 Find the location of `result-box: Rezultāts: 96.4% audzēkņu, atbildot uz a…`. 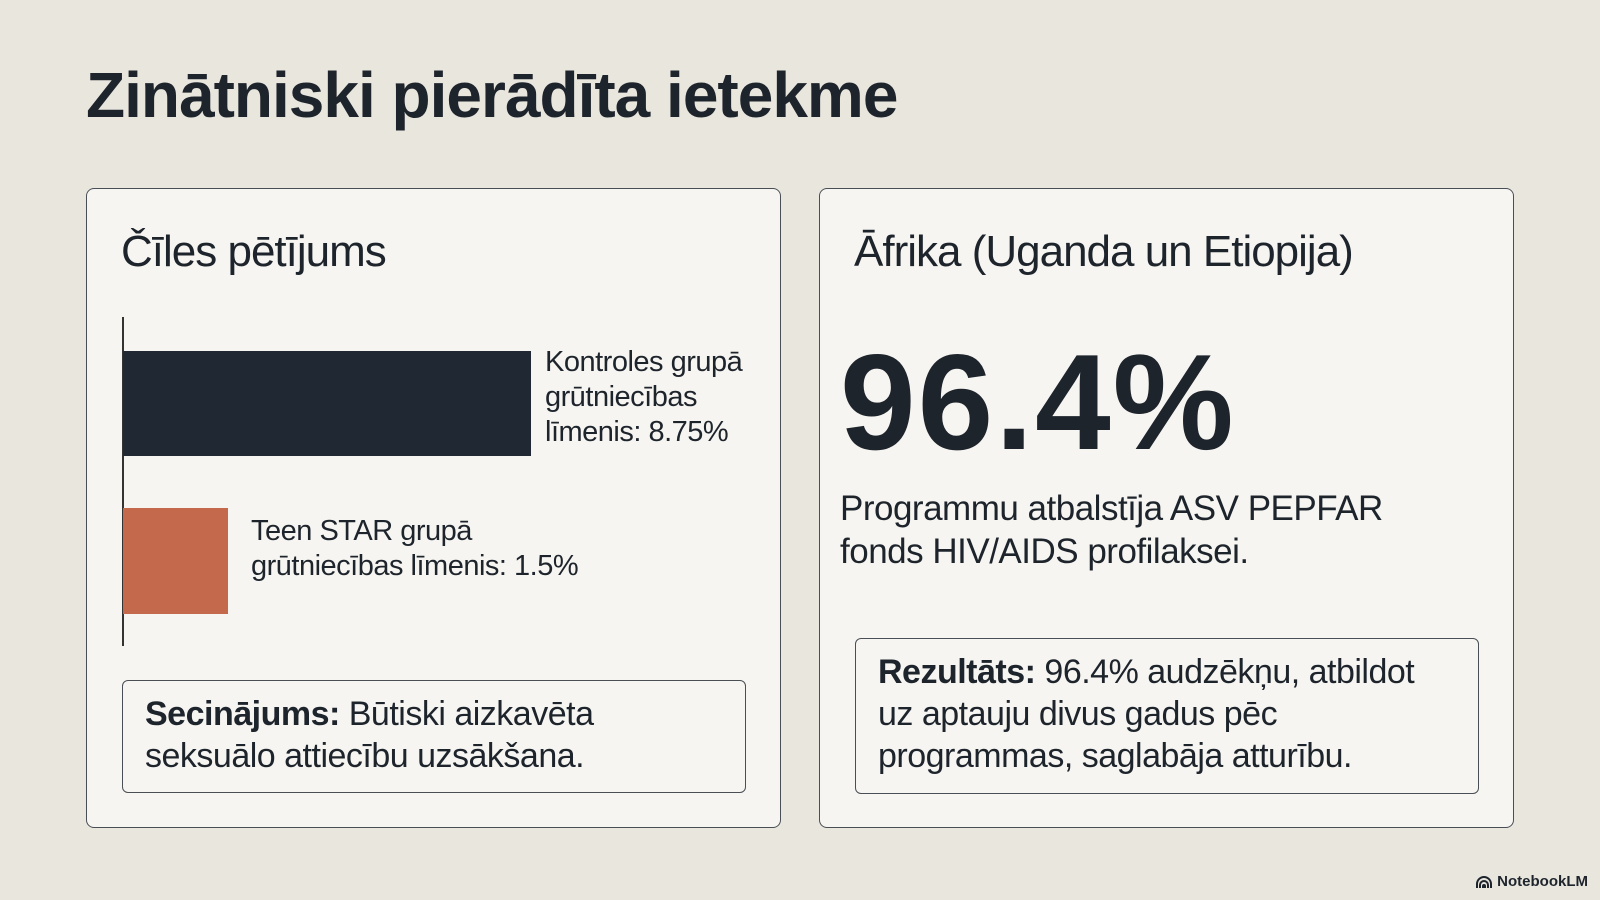

result-box: Rezultāts: 96.4% audzēkņu, atbildot uz a… is located at coordinates (1167, 716).